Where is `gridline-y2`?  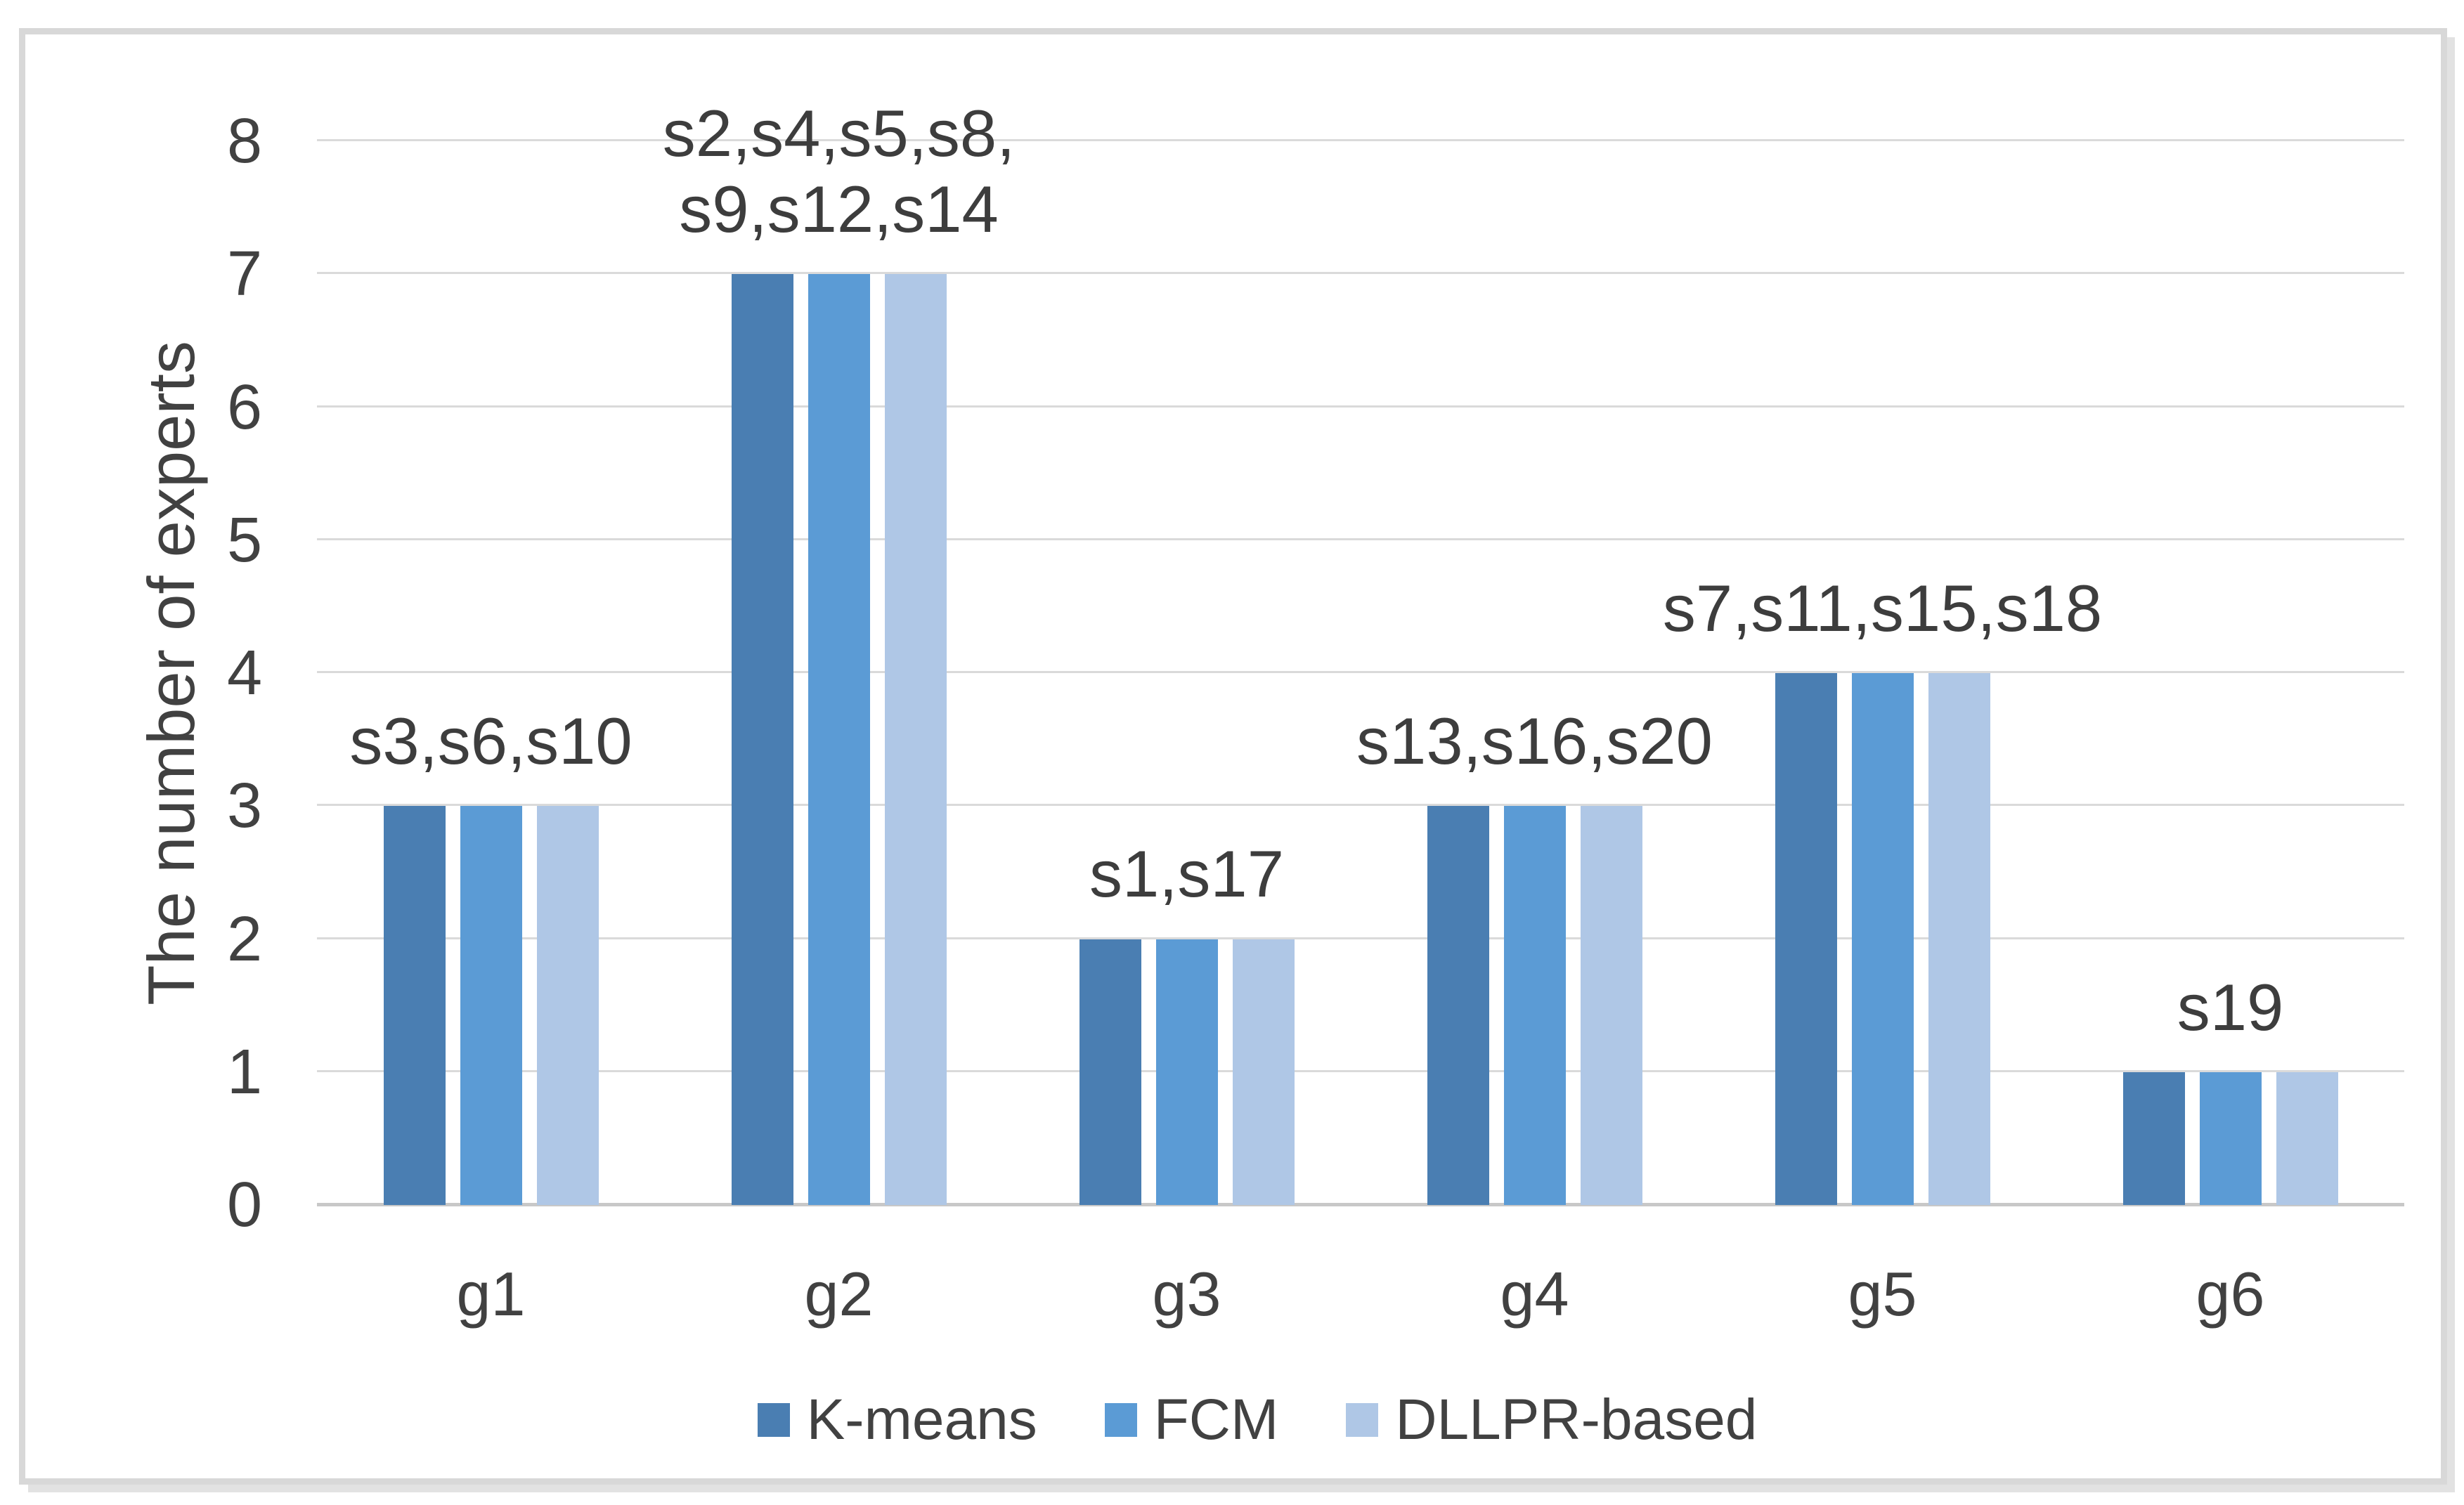
gridline-y2 is located at coordinates (1361, 938).